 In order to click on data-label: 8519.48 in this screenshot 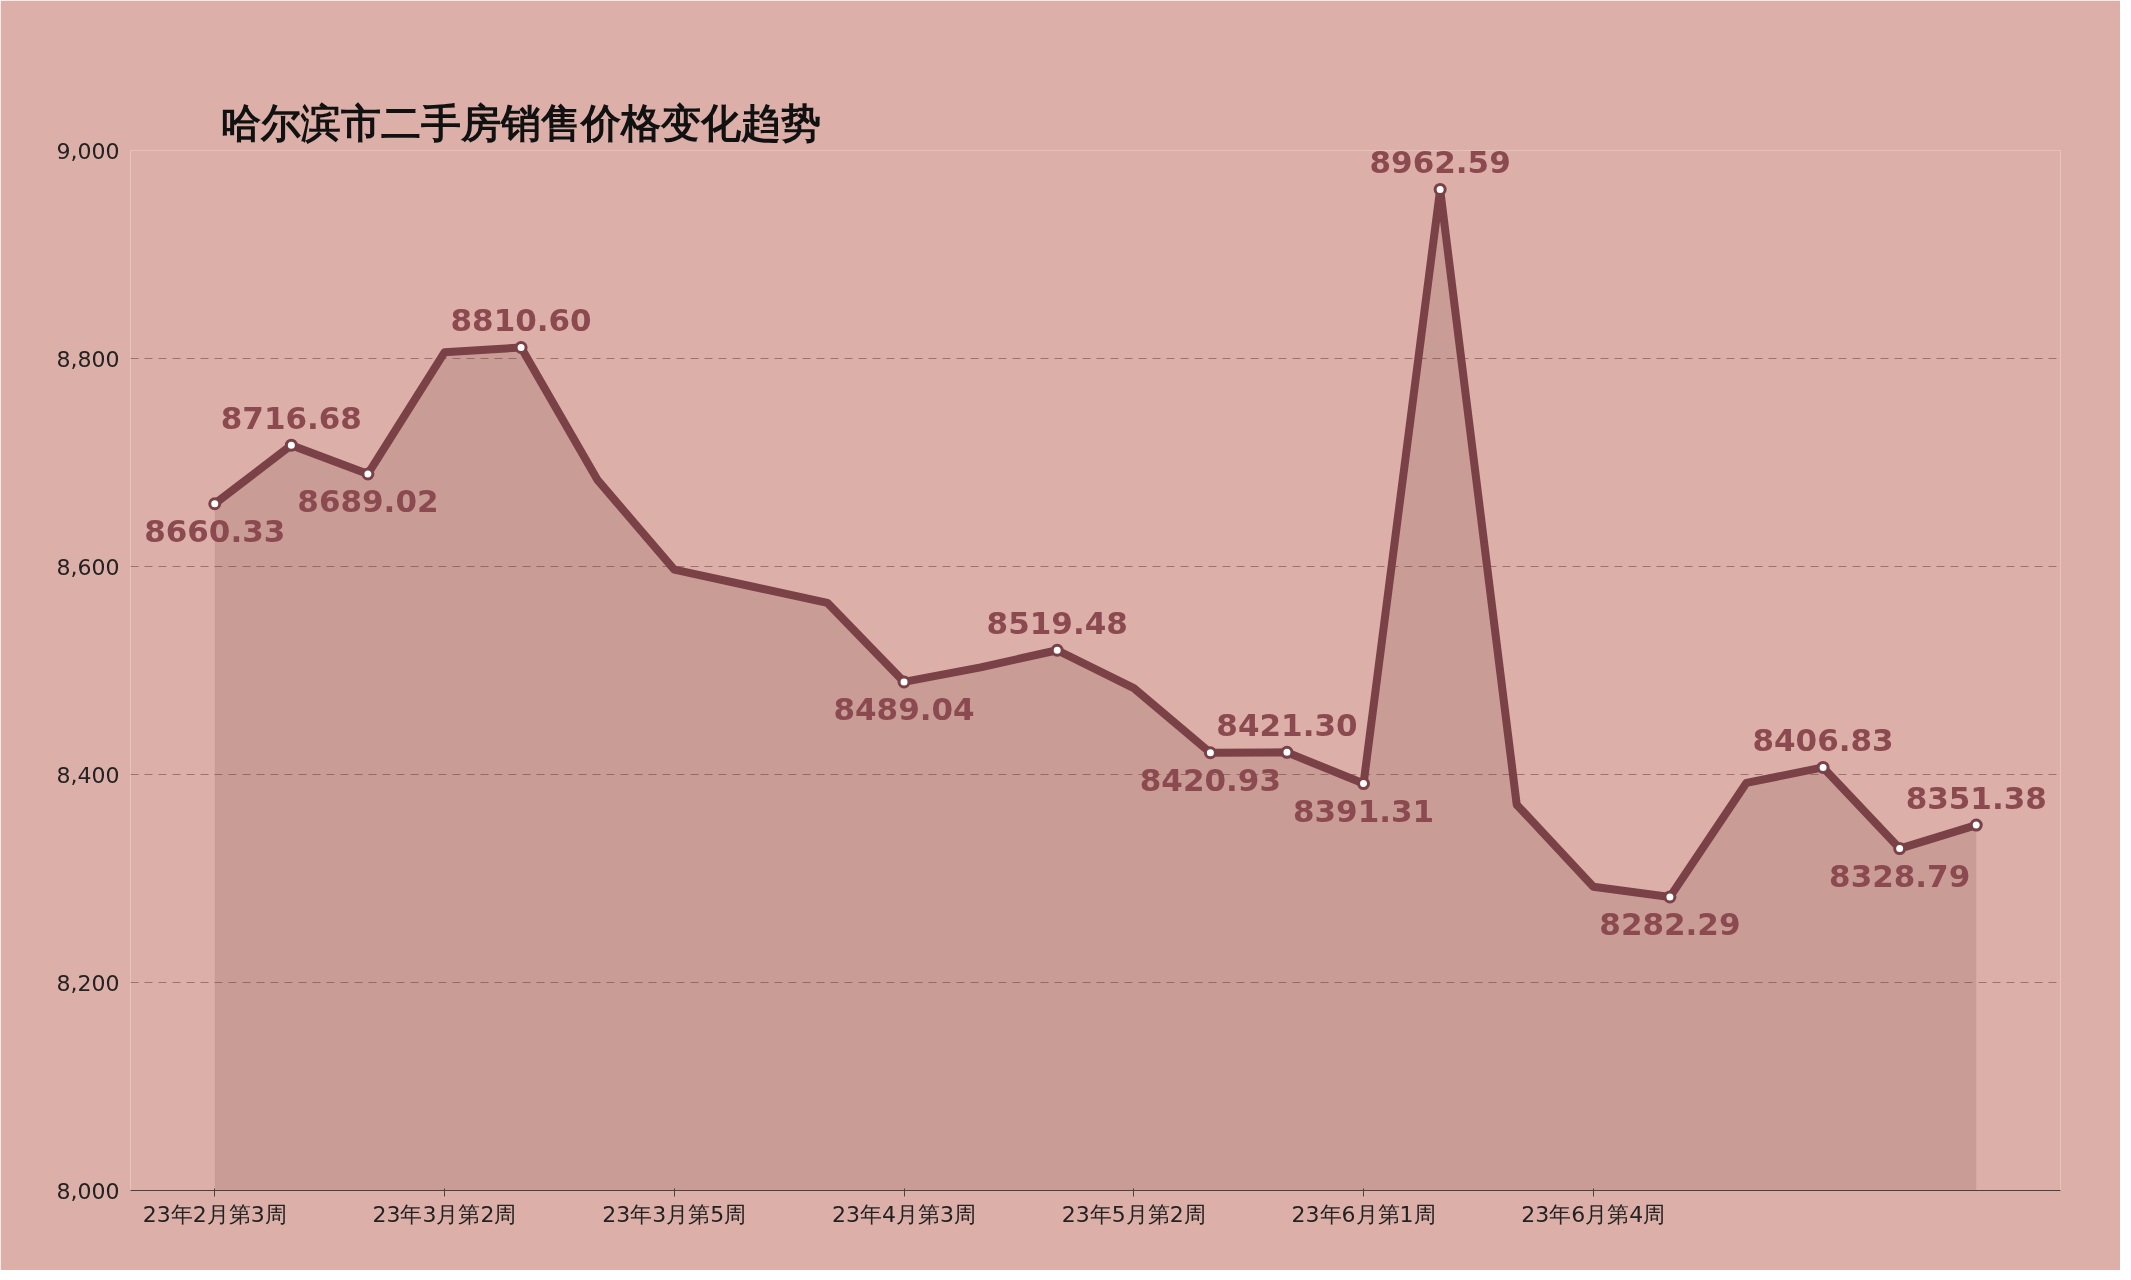, I will do `click(1057, 623)`.